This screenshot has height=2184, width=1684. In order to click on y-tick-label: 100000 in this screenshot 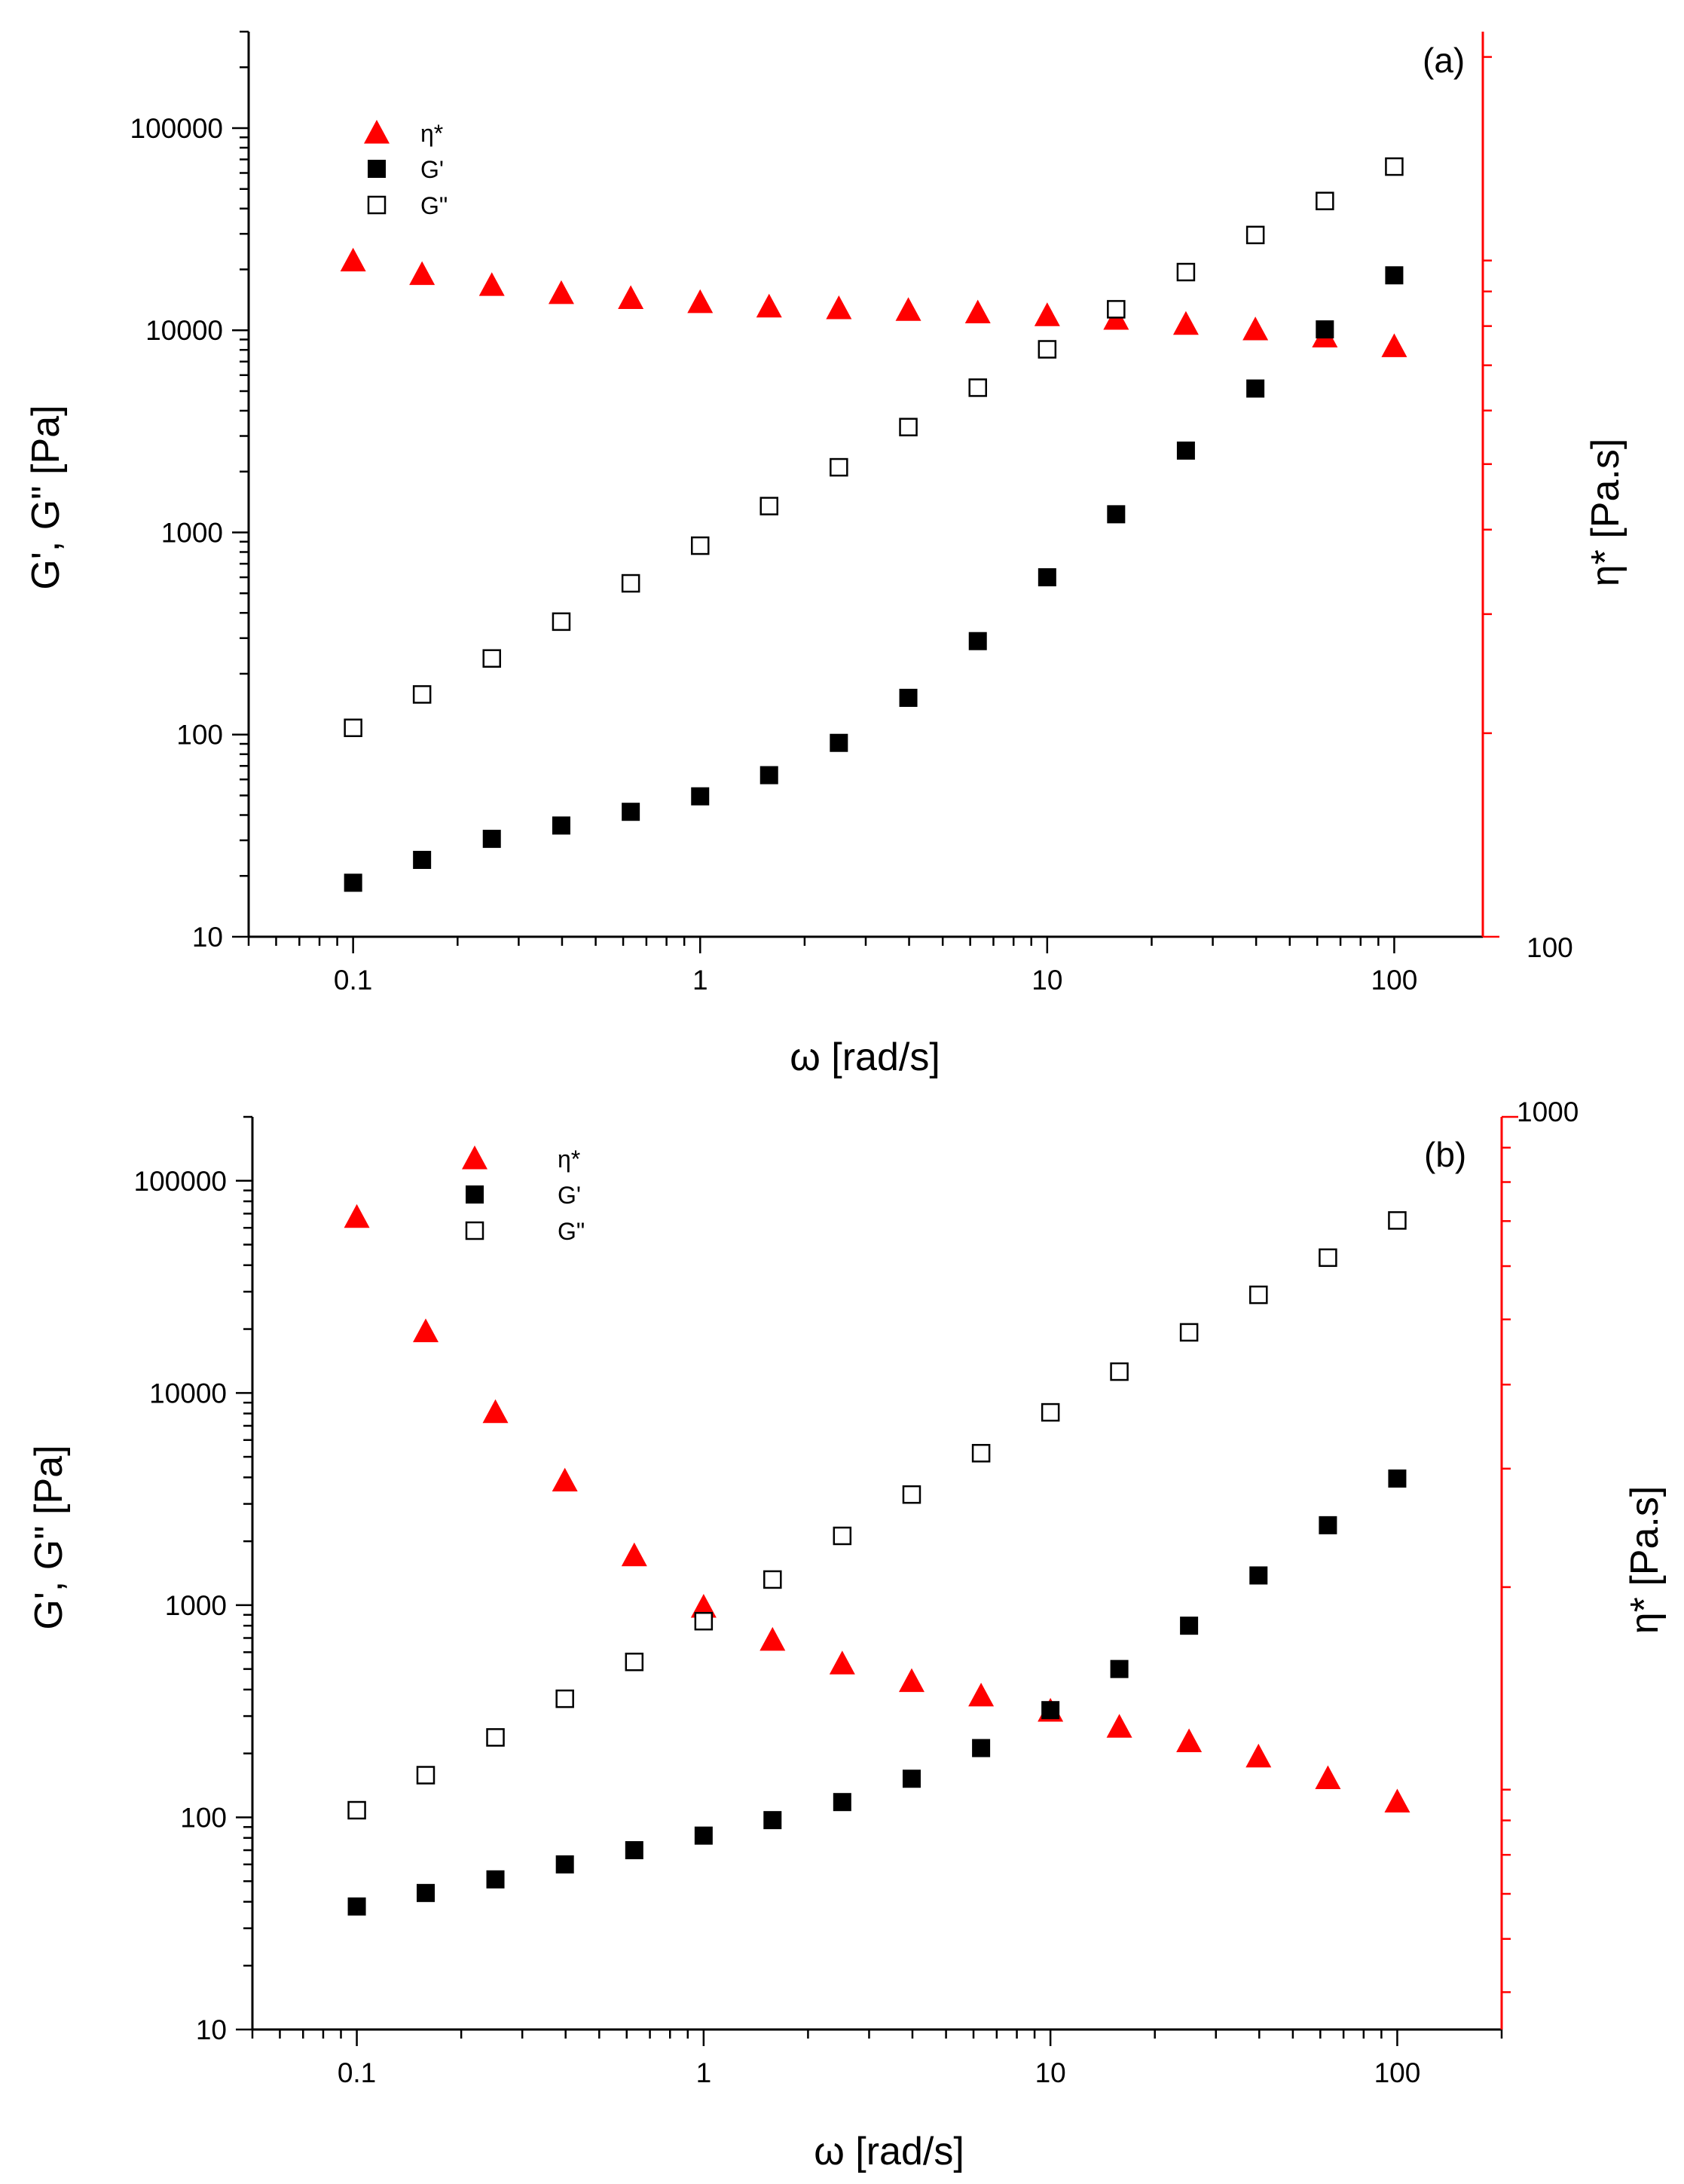, I will do `click(180, 1181)`.